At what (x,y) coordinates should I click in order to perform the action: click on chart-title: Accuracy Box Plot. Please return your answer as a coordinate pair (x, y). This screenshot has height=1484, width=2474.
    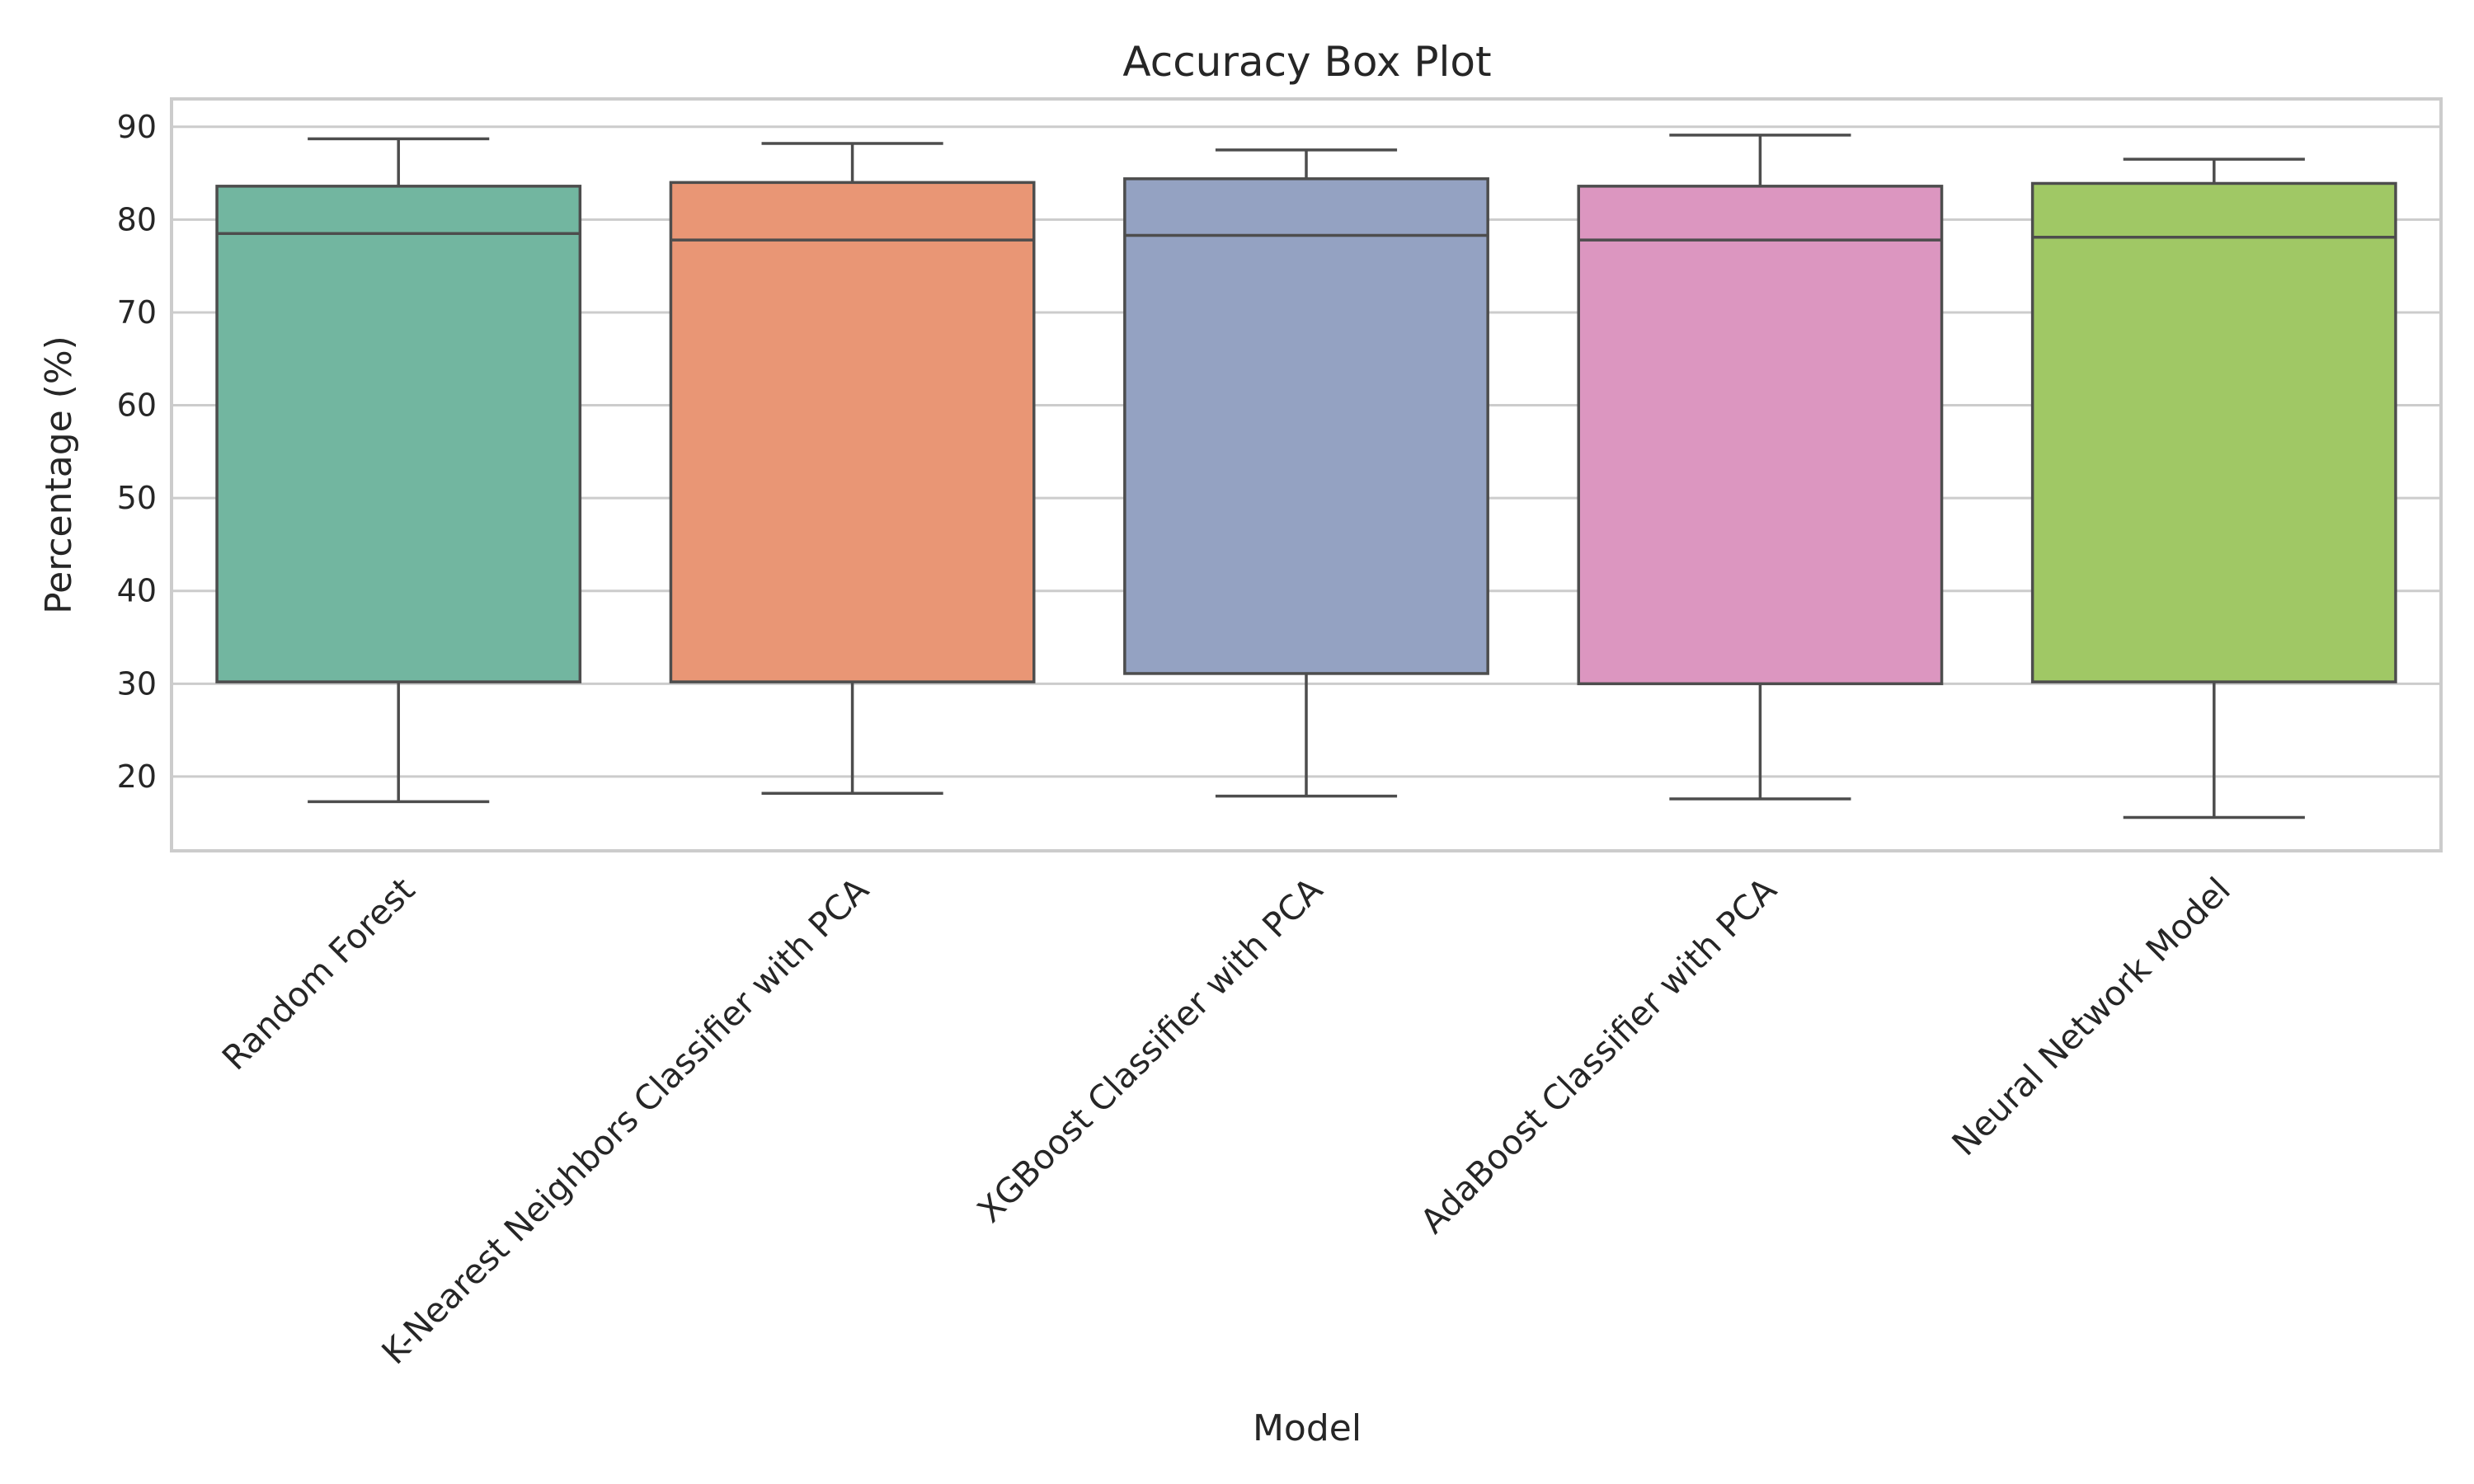
    Looking at the image, I should click on (1306, 62).